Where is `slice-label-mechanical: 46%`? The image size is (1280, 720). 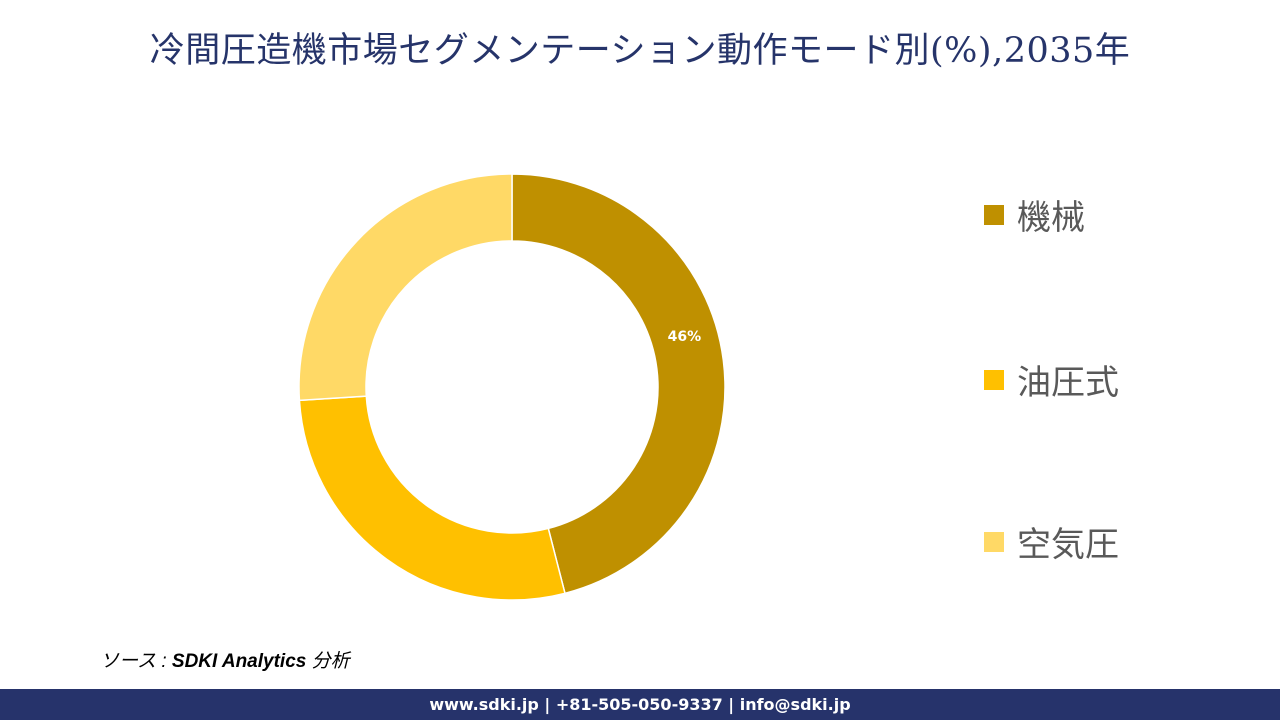 slice-label-mechanical: 46% is located at coordinates (684, 336).